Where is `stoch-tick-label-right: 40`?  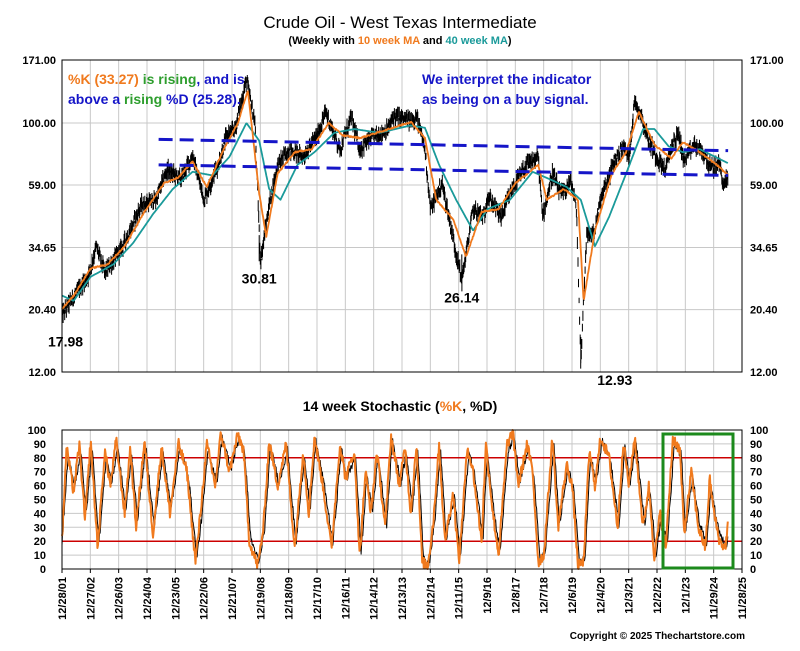
stoch-tick-label-right: 40 is located at coordinates (756, 514).